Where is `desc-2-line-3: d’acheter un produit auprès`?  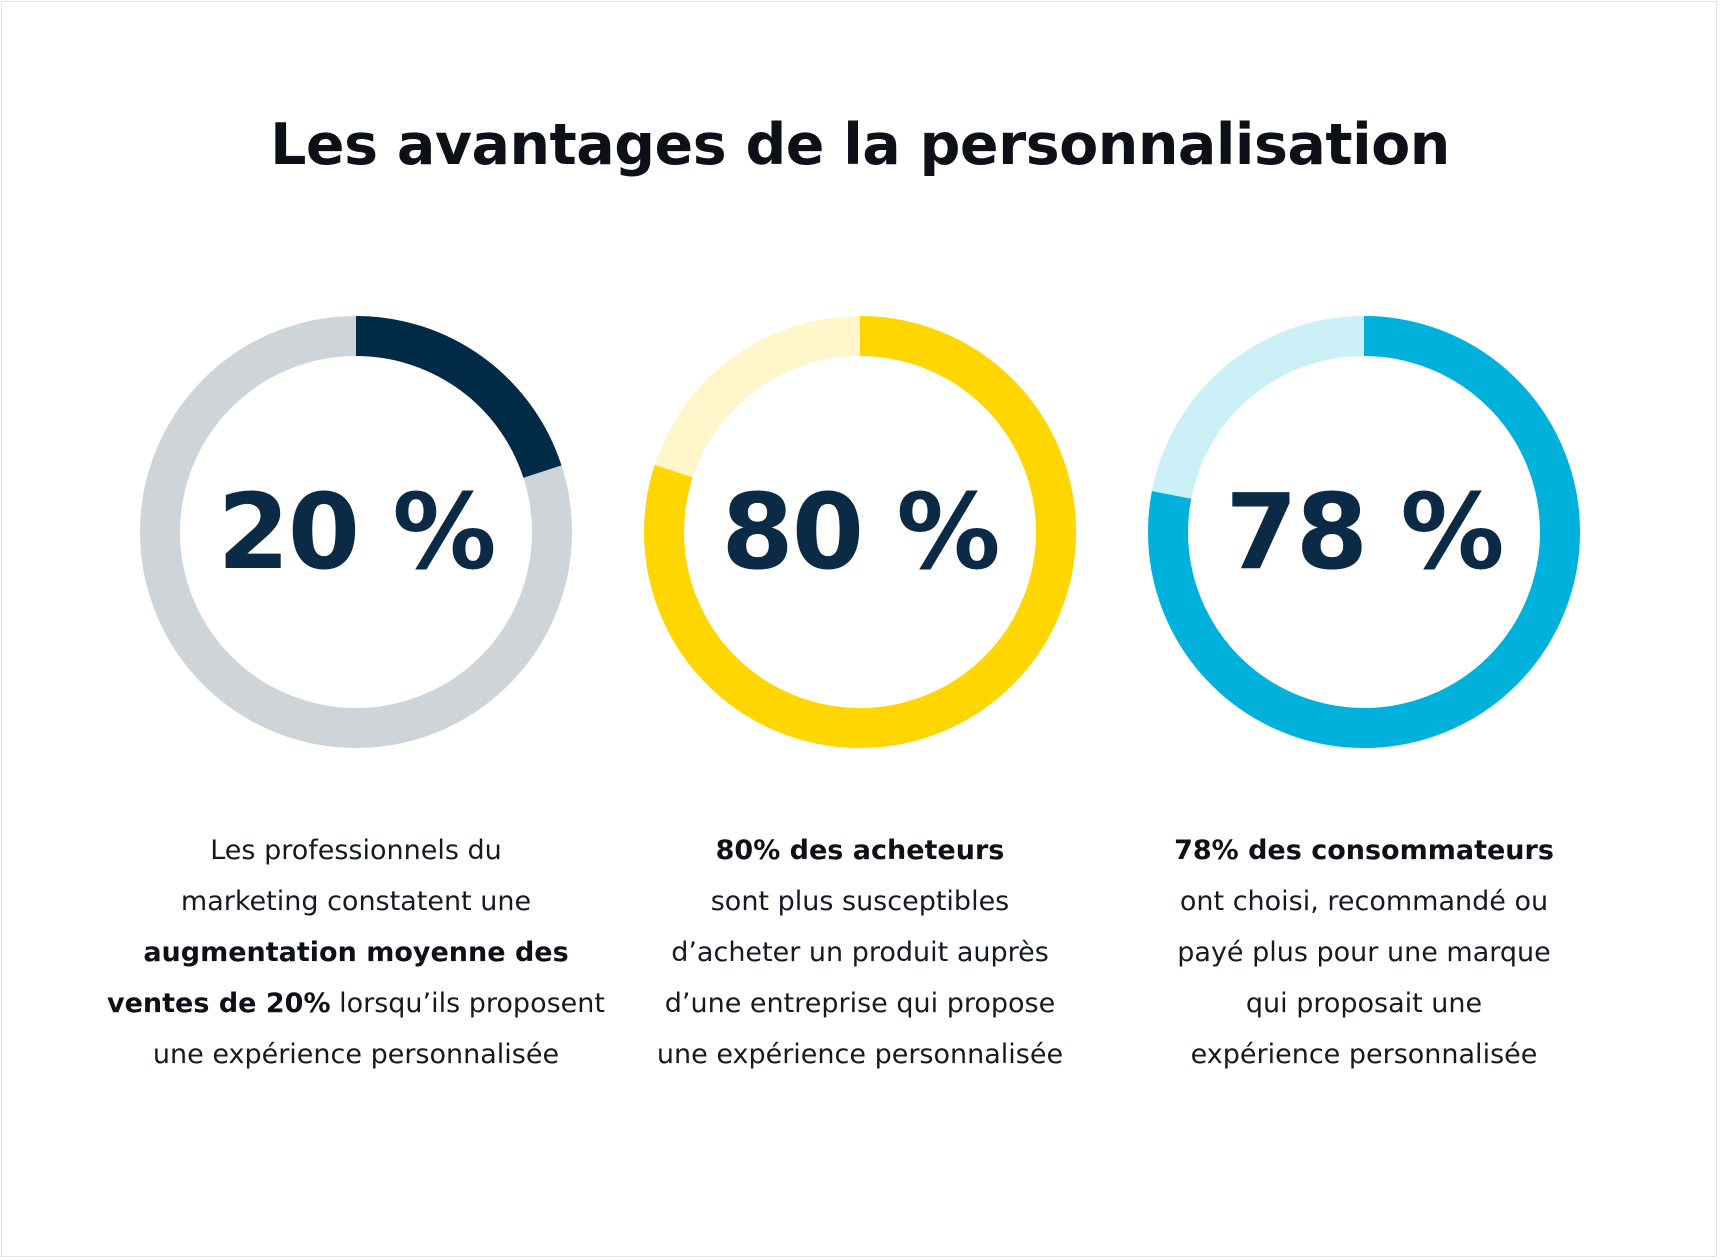
desc-2-line-3: d’acheter un produit auprès is located at coordinates (860, 952).